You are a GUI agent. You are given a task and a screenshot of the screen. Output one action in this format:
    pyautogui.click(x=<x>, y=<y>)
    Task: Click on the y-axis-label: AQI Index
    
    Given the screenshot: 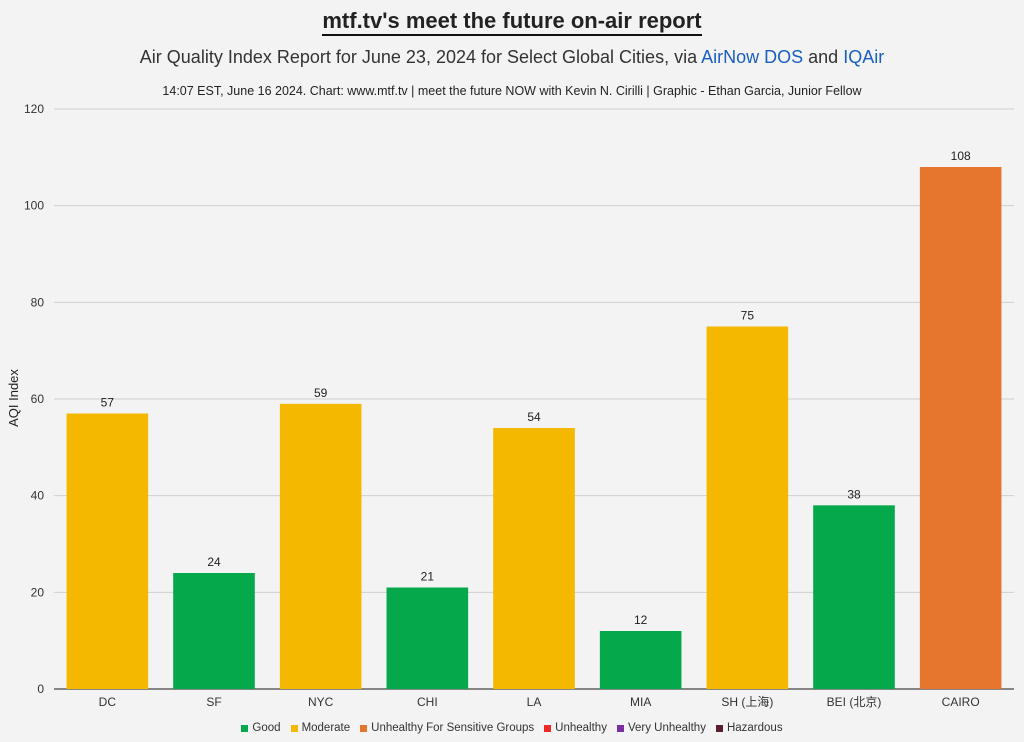 What is the action you would take?
    pyautogui.click(x=13, y=398)
    